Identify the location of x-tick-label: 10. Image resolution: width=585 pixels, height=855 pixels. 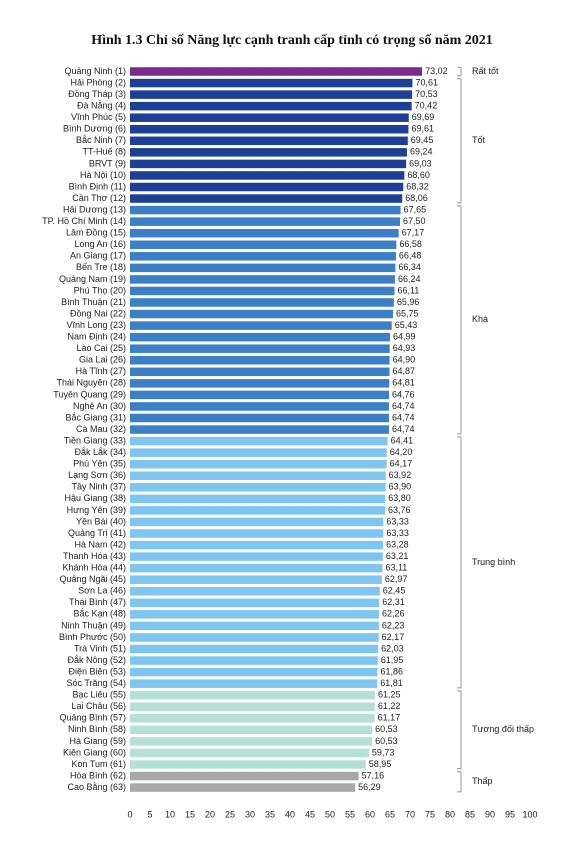
(170, 814).